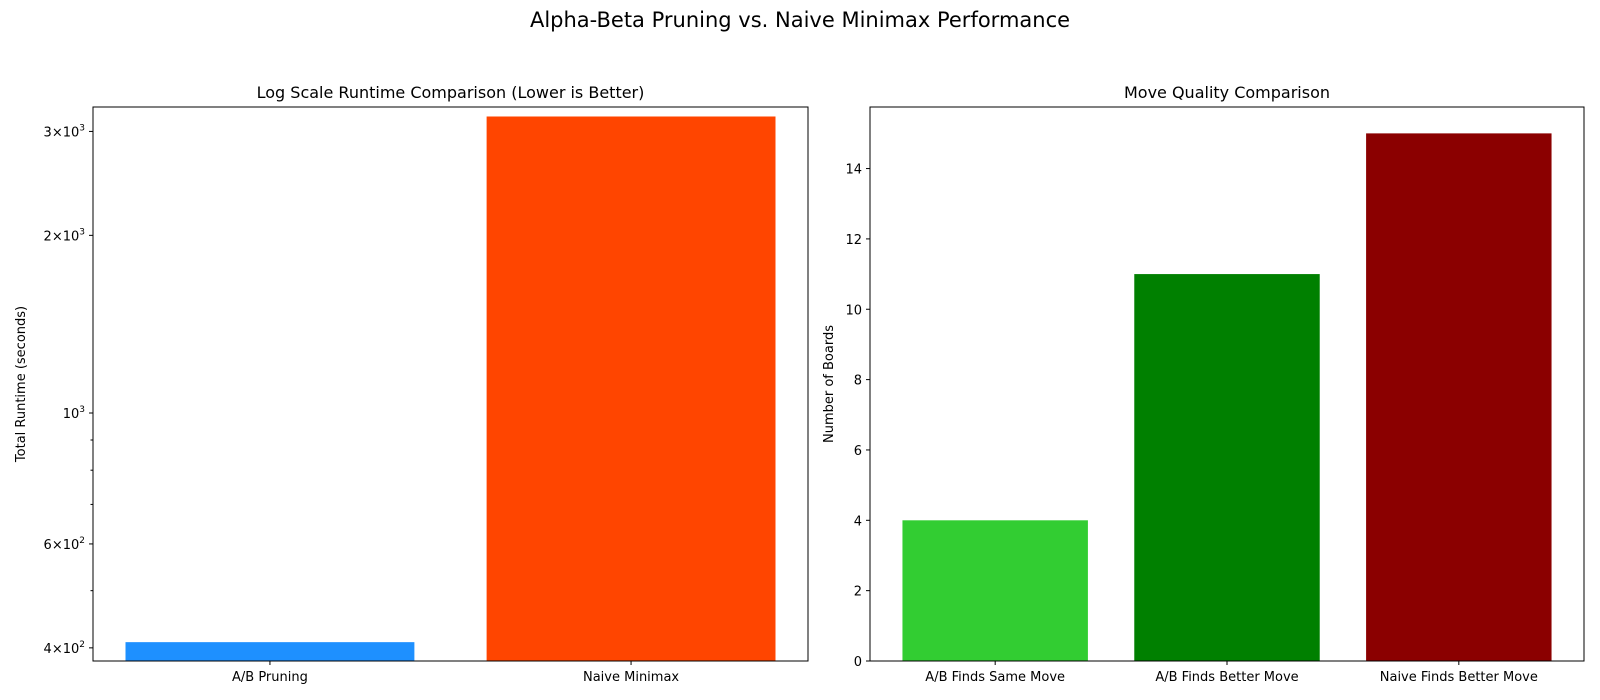  Describe the element at coordinates (858, 662) in the screenshot. I see `y-tick-label: 0` at that location.